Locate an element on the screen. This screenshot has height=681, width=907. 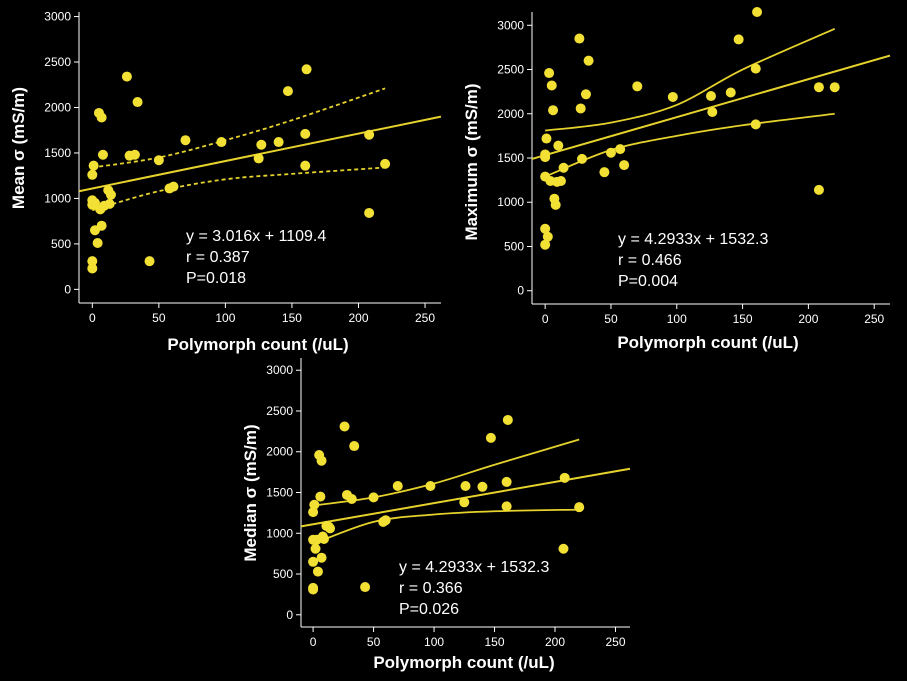
mean-y-tick-label: 2000 is located at coordinates (57, 107).